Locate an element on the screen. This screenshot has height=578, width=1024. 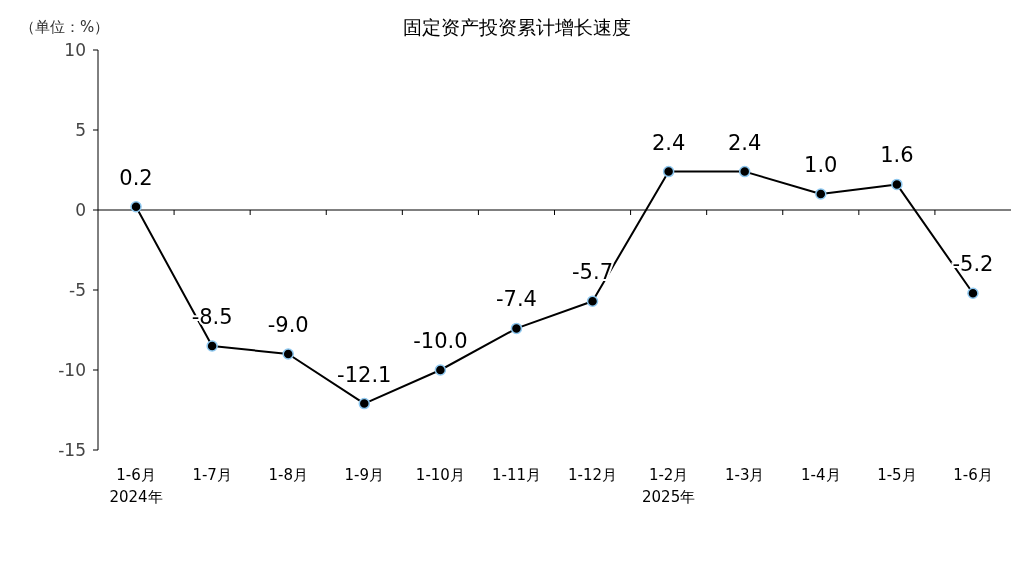
data-label: -5.2 is located at coordinates (973, 264).